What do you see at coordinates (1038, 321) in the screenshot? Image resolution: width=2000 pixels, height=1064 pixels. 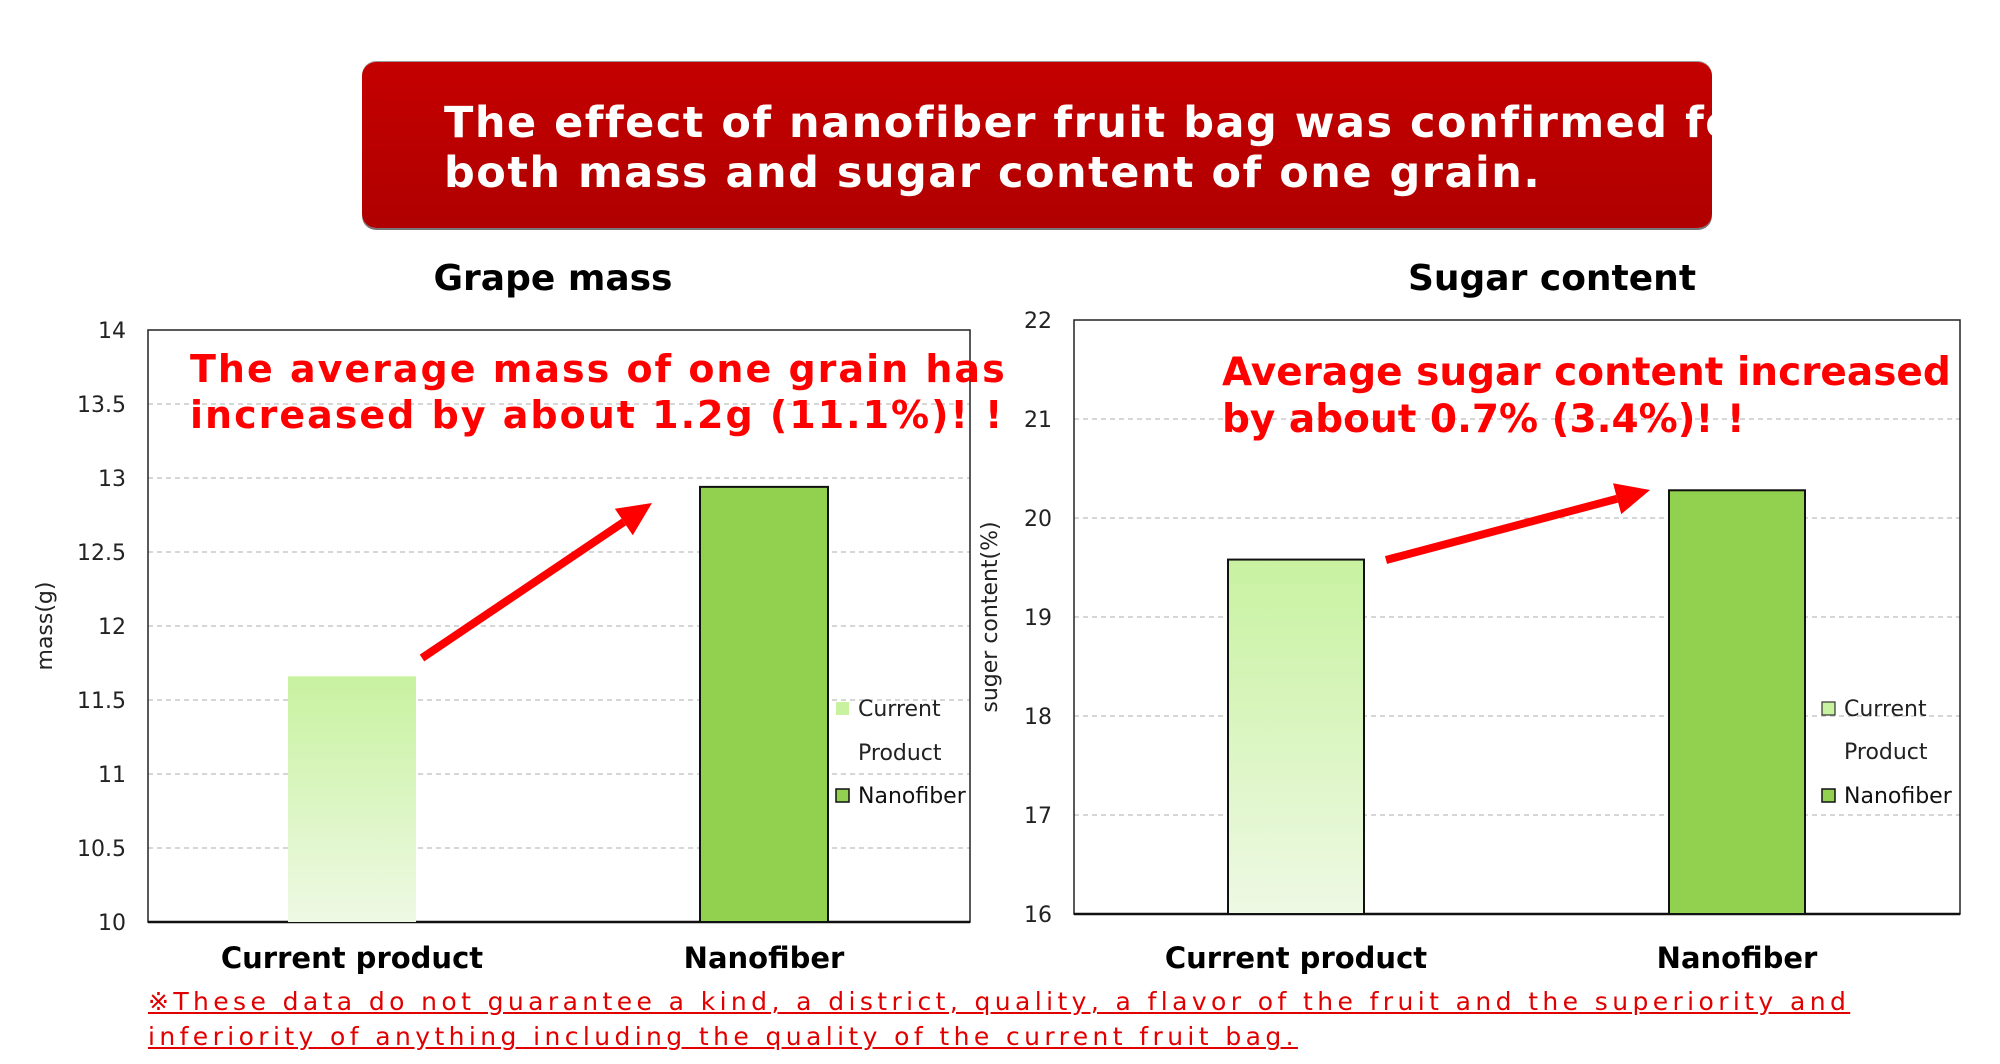 I see `y-tick-label: 22` at bounding box center [1038, 321].